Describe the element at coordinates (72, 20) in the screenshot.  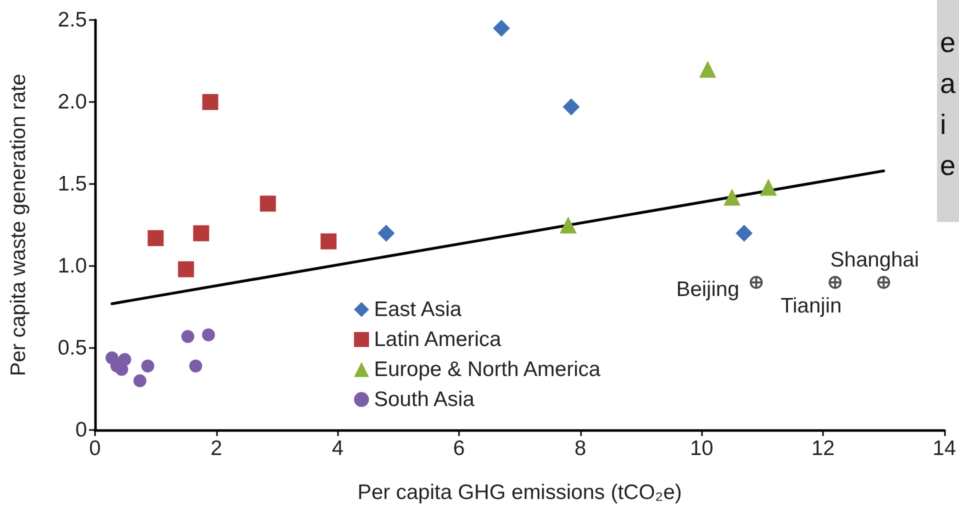
I see `y-tick-label: 2.5` at that location.